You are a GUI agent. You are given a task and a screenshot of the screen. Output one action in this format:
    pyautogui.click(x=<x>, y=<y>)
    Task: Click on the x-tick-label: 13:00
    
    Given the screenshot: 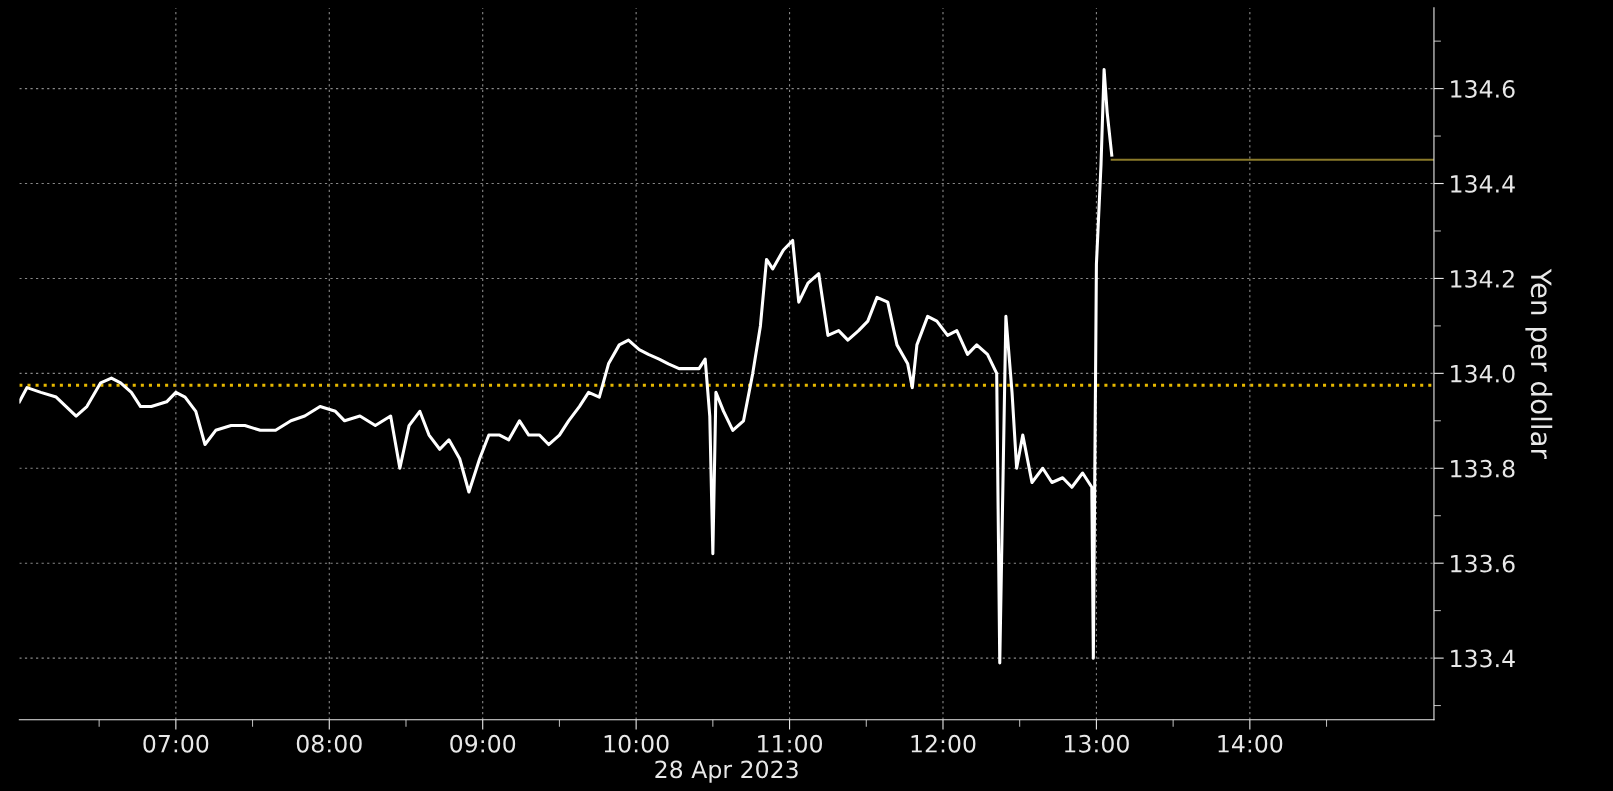 What is the action you would take?
    pyautogui.click(x=1096, y=743)
    